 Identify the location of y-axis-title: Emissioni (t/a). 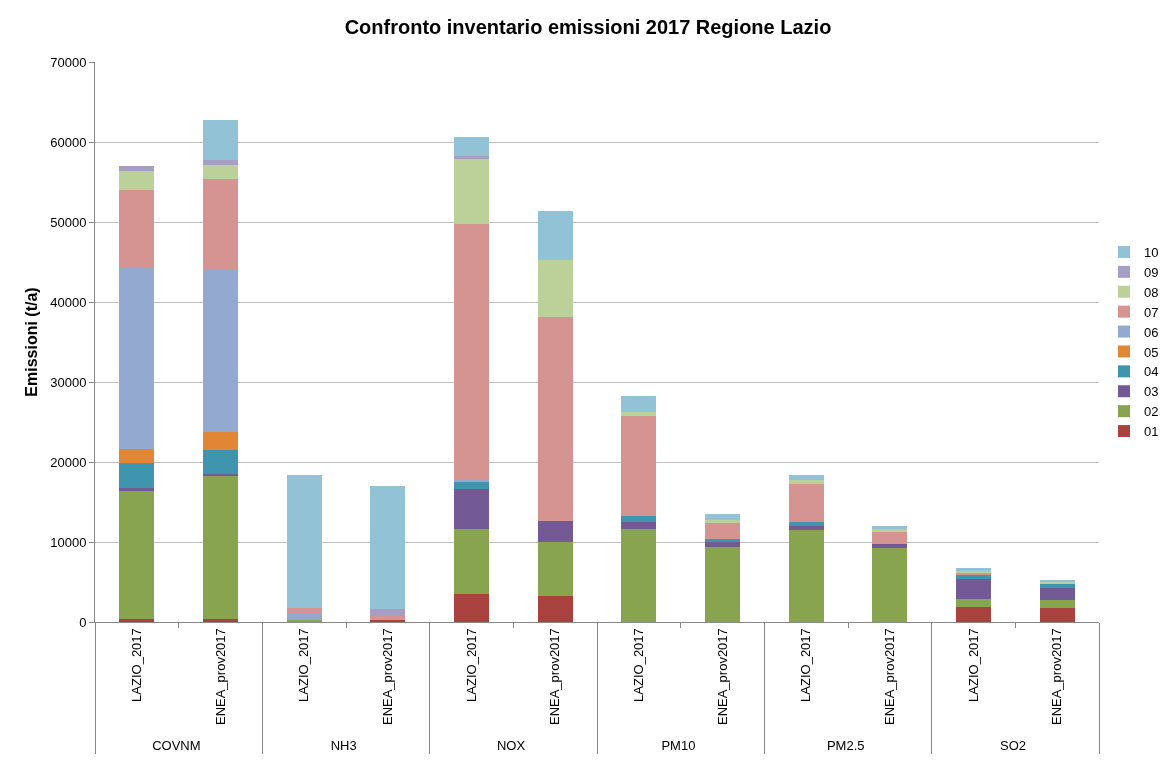
(32, 342).